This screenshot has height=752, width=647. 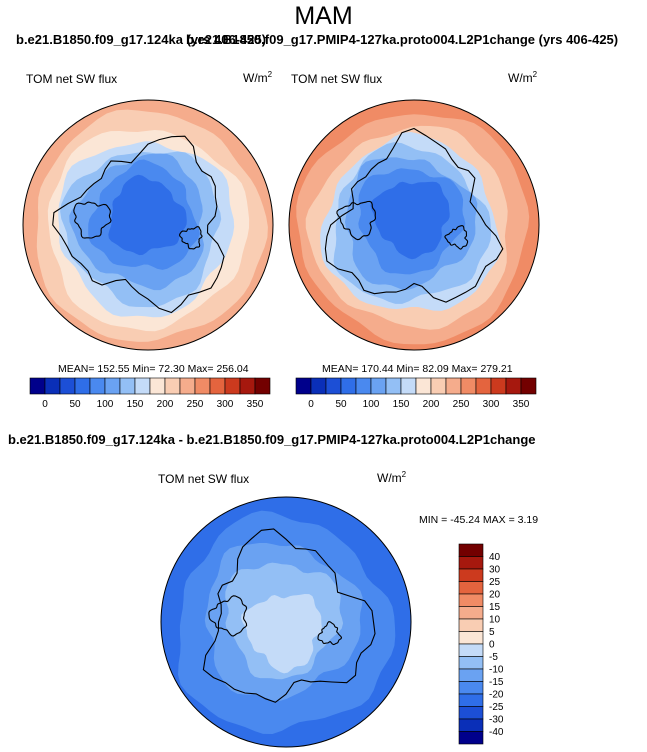 I want to click on season-title: MAM, so click(x=323, y=16).